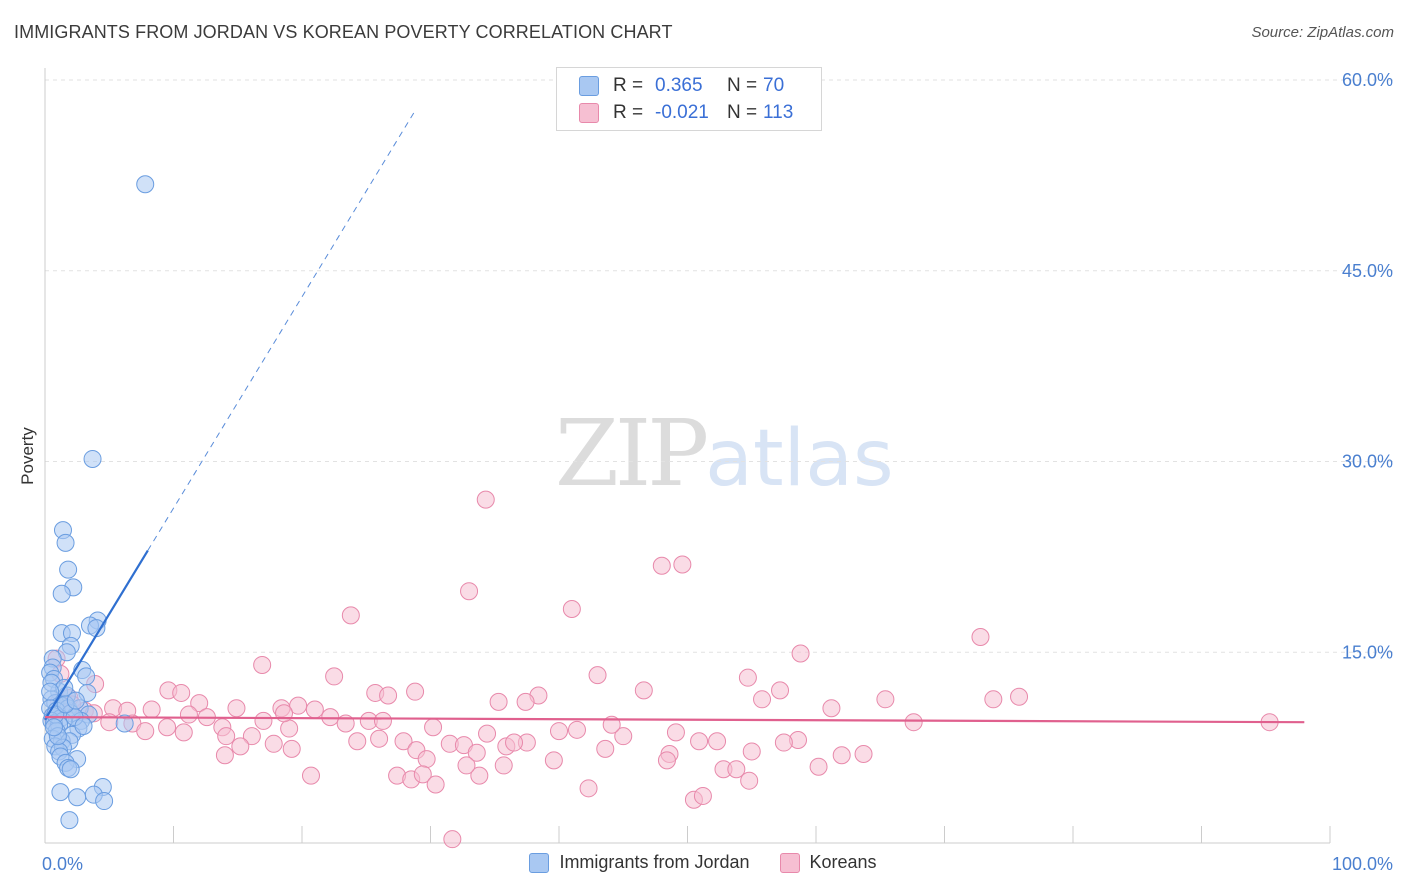 The width and height of the screenshot is (1406, 892). What do you see at coordinates (628, 112) in the screenshot?
I see `r-label: R =` at bounding box center [628, 112].